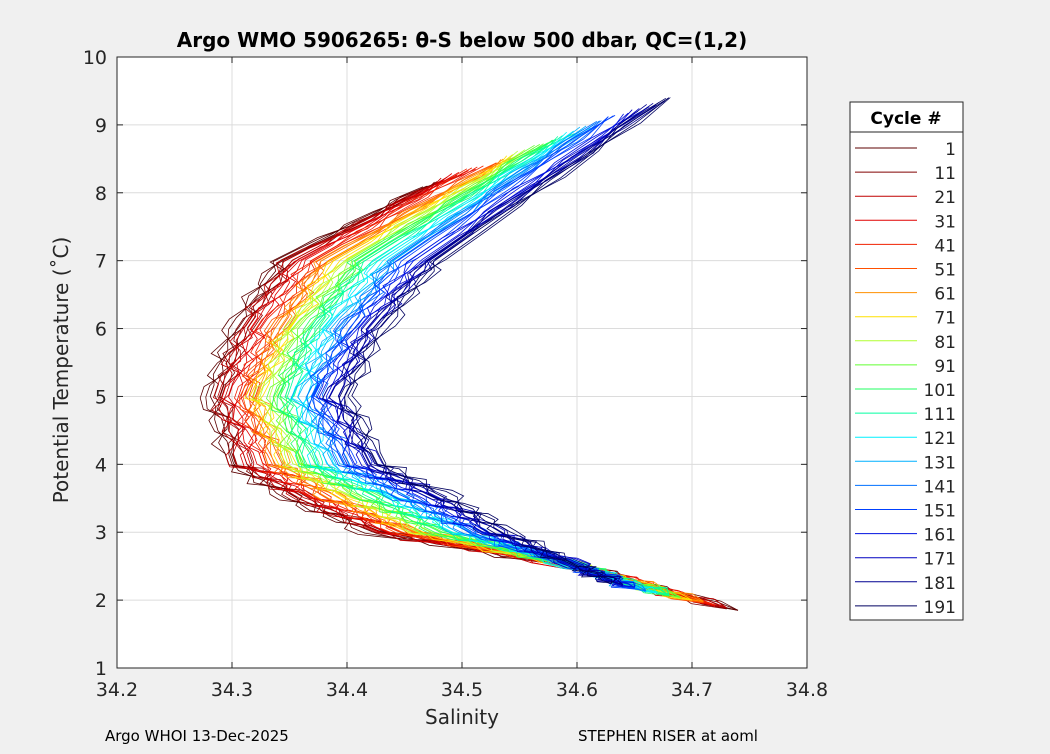  Describe the element at coordinates (692, 690) in the screenshot. I see `x-tick-label: 34.7` at that location.